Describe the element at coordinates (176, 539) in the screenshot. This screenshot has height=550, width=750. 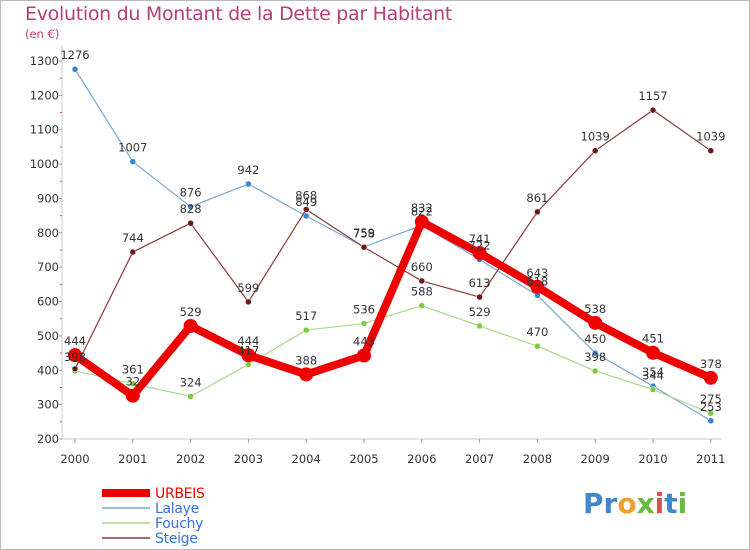
I see `legend-label-steige: Steige` at that location.